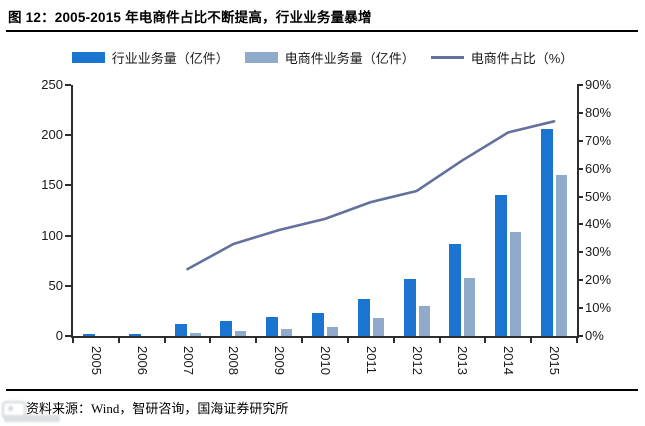 This screenshot has height=426, width=645. Describe the element at coordinates (332, 331) in the screenshot. I see `bar-2010-ecommerce` at that location.